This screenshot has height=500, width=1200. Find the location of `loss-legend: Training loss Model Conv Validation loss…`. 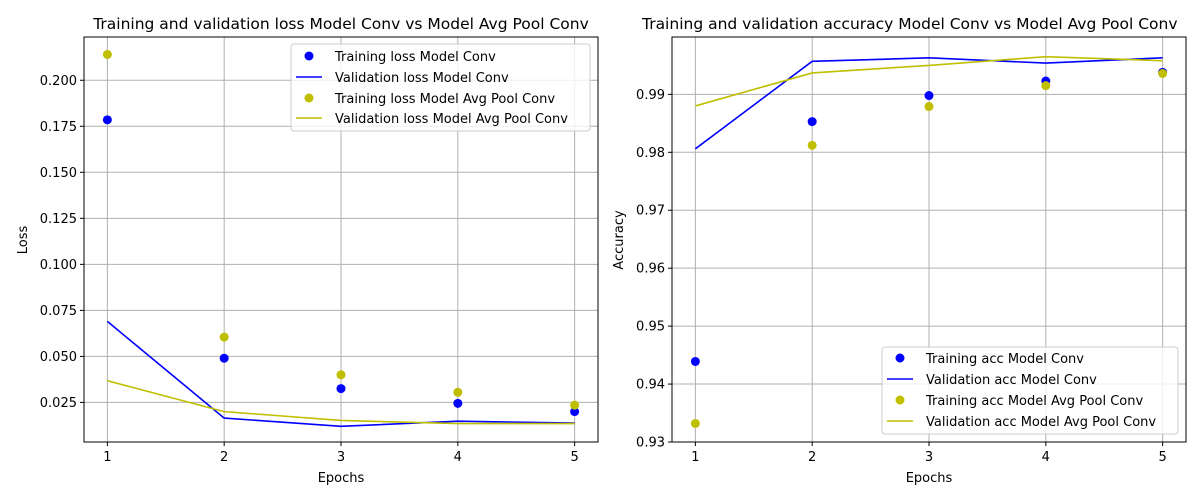

loss-legend: Training loss Model Conv Validation loss… is located at coordinates (440, 87).